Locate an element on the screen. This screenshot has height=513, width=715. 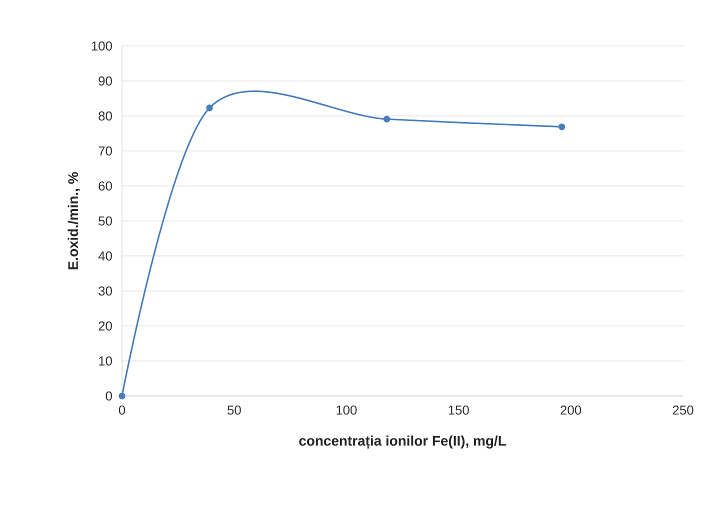
y-tick-label: 20 is located at coordinates (105, 326).